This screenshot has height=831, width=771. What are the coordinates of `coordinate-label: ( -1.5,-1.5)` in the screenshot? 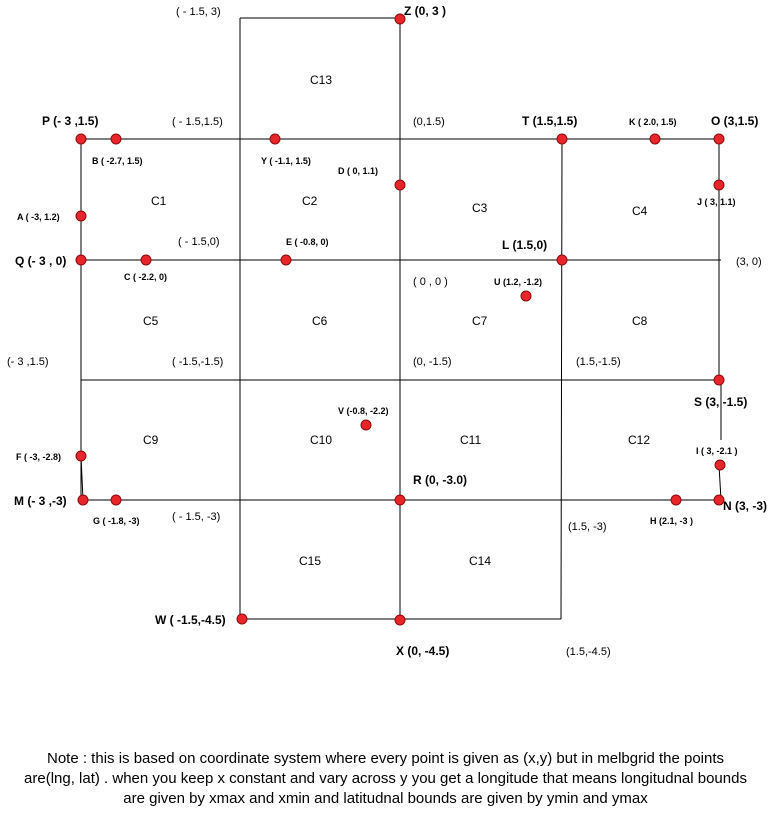 It's located at (197, 362).